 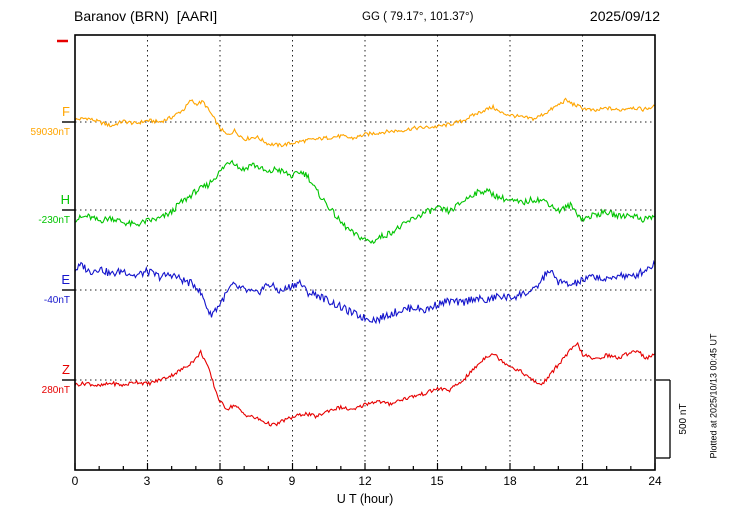 What do you see at coordinates (65, 199) in the screenshot?
I see `component-label-h: H` at bounding box center [65, 199].